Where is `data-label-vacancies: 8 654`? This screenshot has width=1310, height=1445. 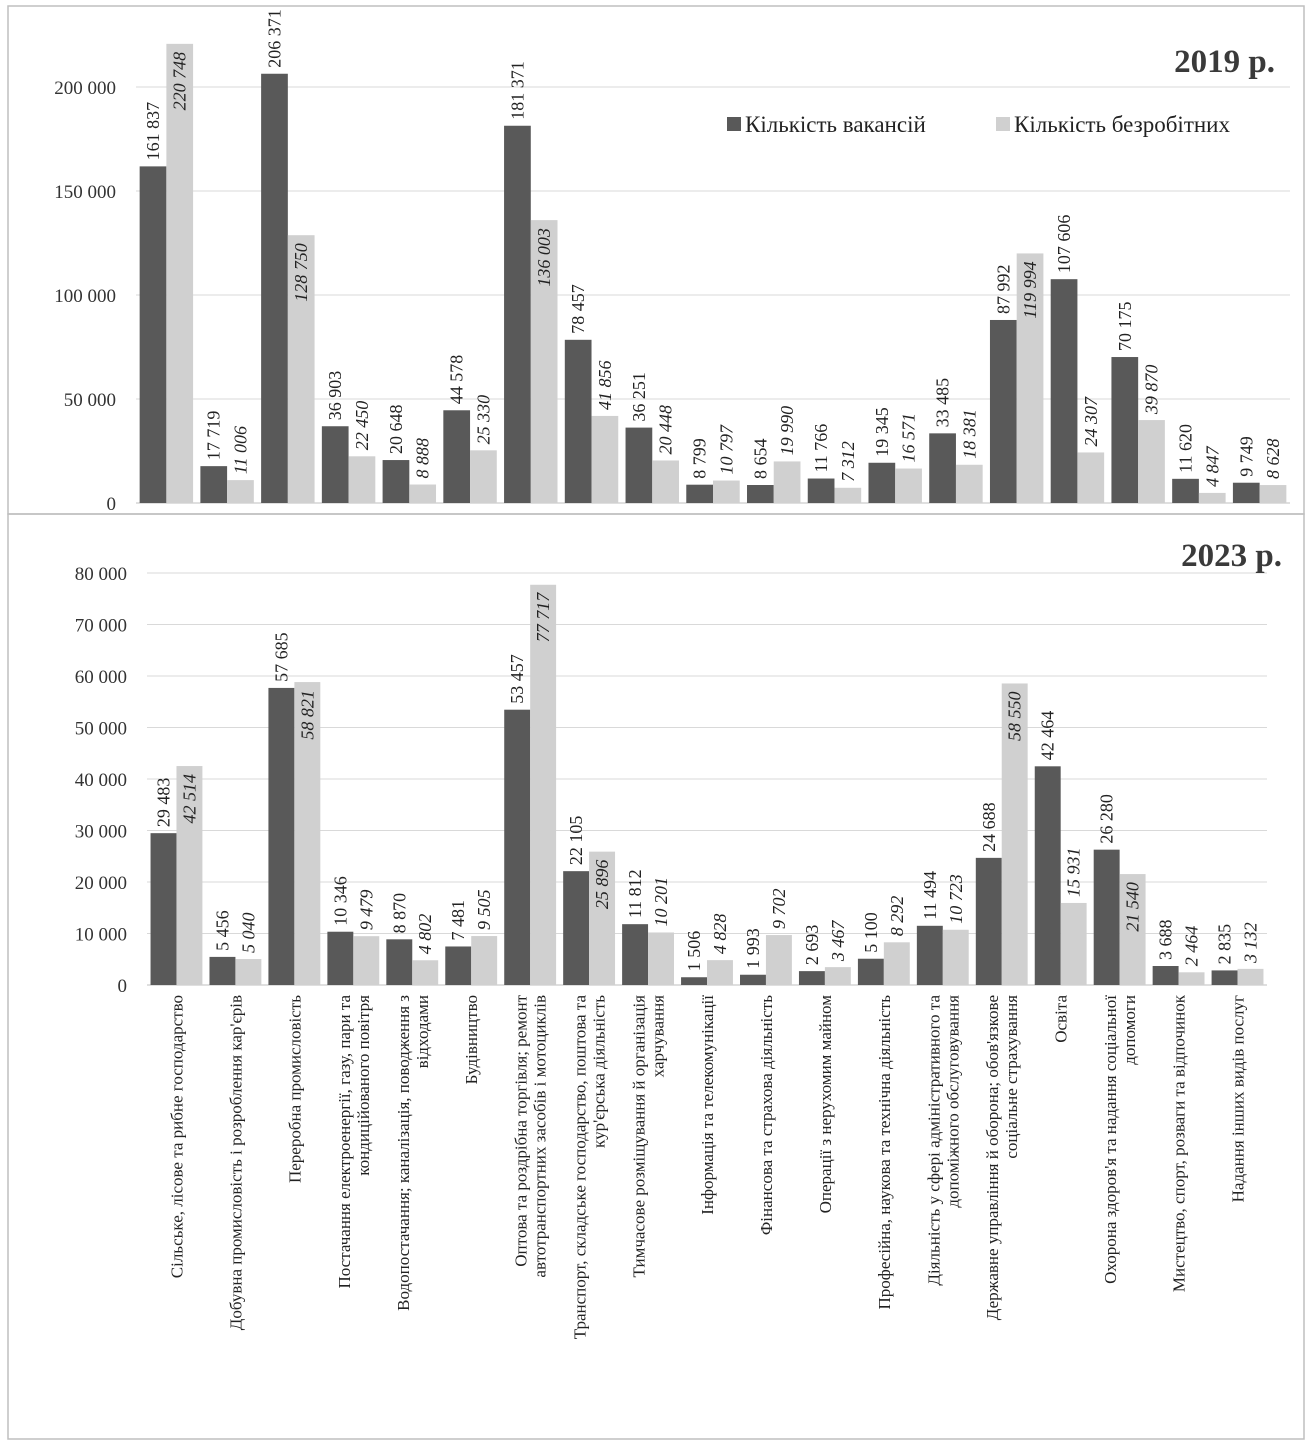 data-label-vacancies: 8 654 is located at coordinates (760, 458).